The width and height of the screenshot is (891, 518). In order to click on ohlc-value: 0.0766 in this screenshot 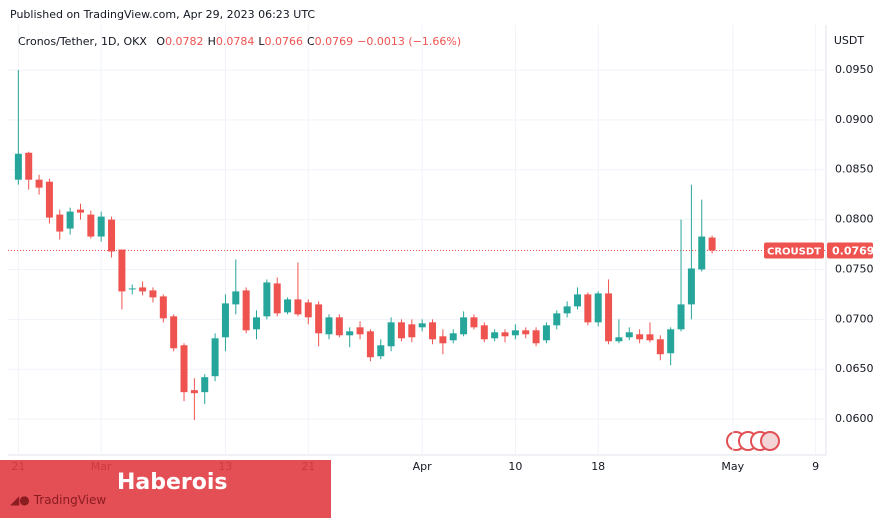, I will do `click(283, 41)`.